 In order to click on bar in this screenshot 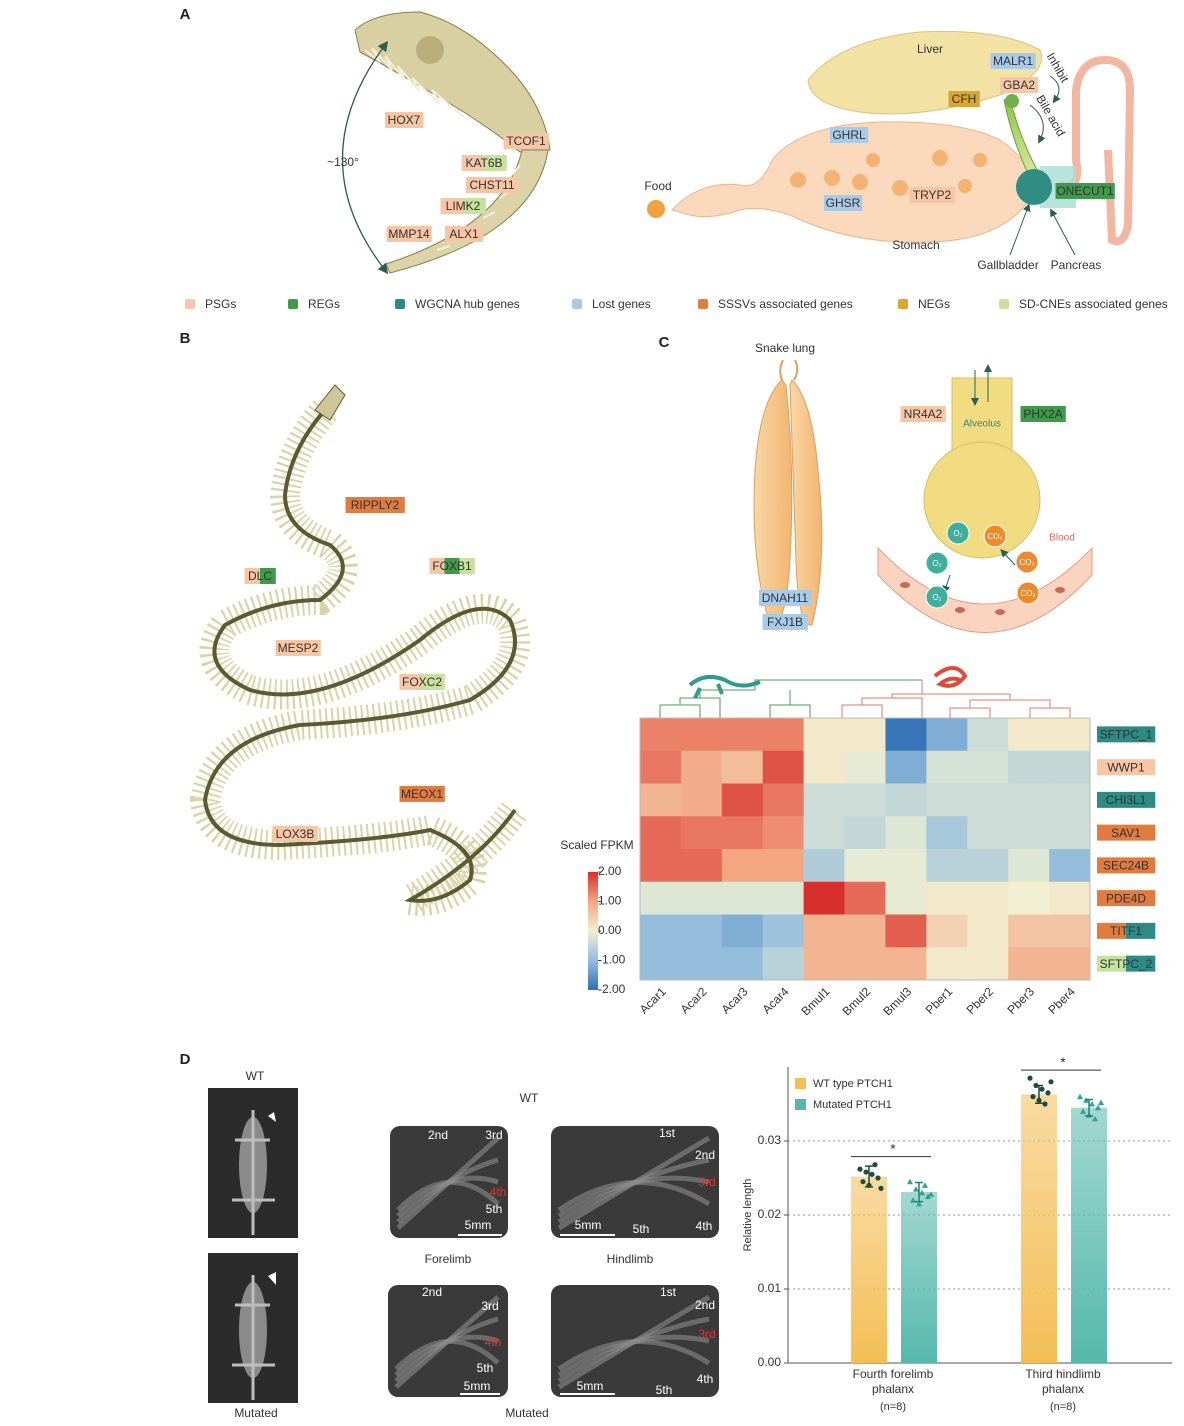, I will do `click(869, 1269)`.